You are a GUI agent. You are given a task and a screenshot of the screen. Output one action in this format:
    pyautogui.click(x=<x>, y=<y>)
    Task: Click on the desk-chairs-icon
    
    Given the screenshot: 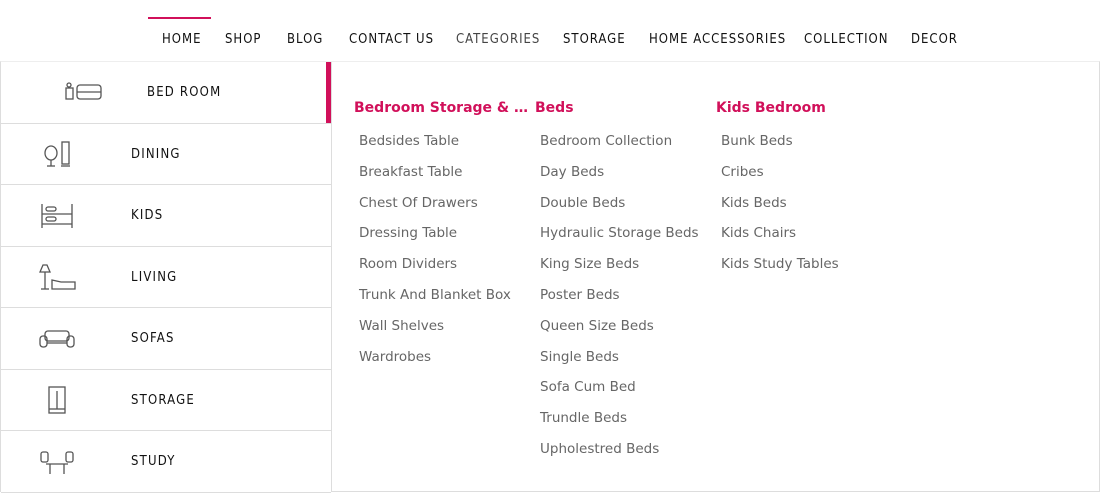 What is the action you would take?
    pyautogui.click(x=57, y=462)
    